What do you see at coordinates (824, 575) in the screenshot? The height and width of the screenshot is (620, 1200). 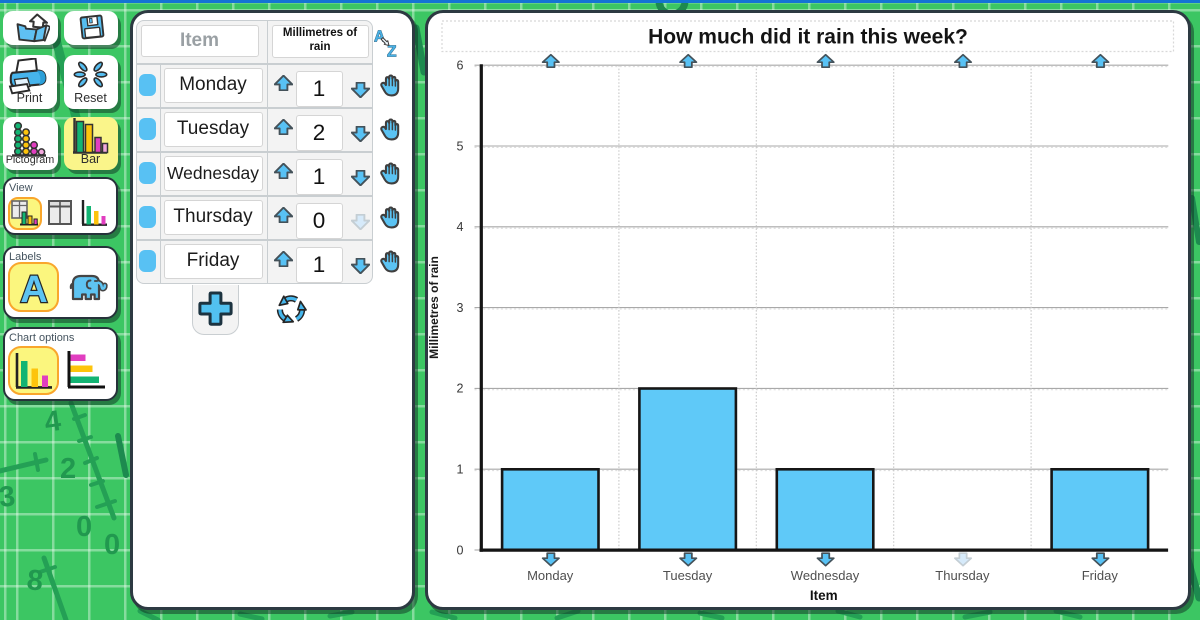 I see `svg-text: Wednesday` at bounding box center [824, 575].